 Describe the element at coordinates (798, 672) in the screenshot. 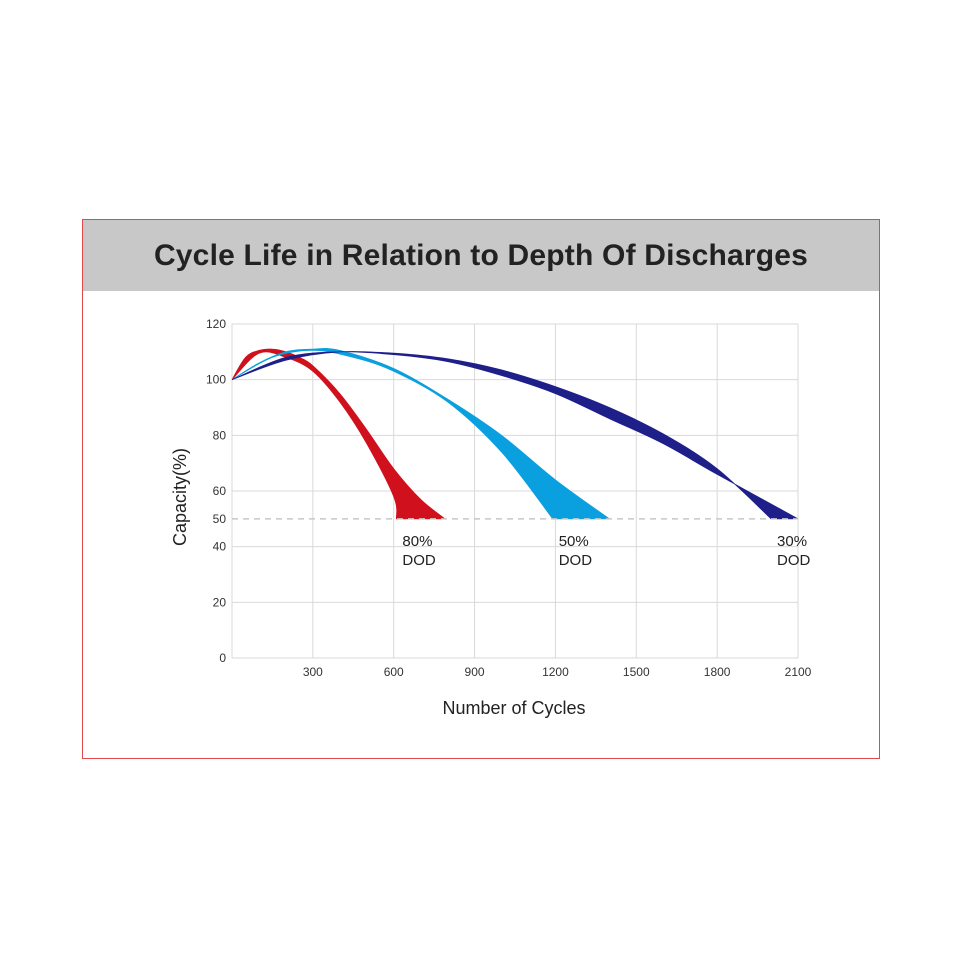

I see `x-tick-label: 2100` at that location.